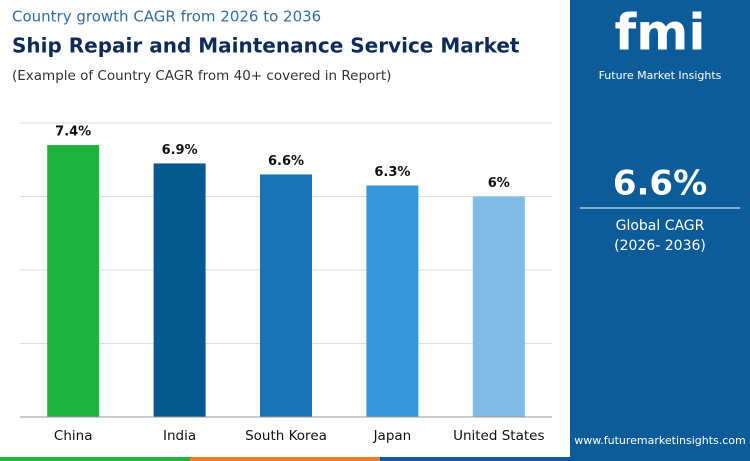  What do you see at coordinates (392, 436) in the screenshot?
I see `x-tick-label: Japan` at bounding box center [392, 436].